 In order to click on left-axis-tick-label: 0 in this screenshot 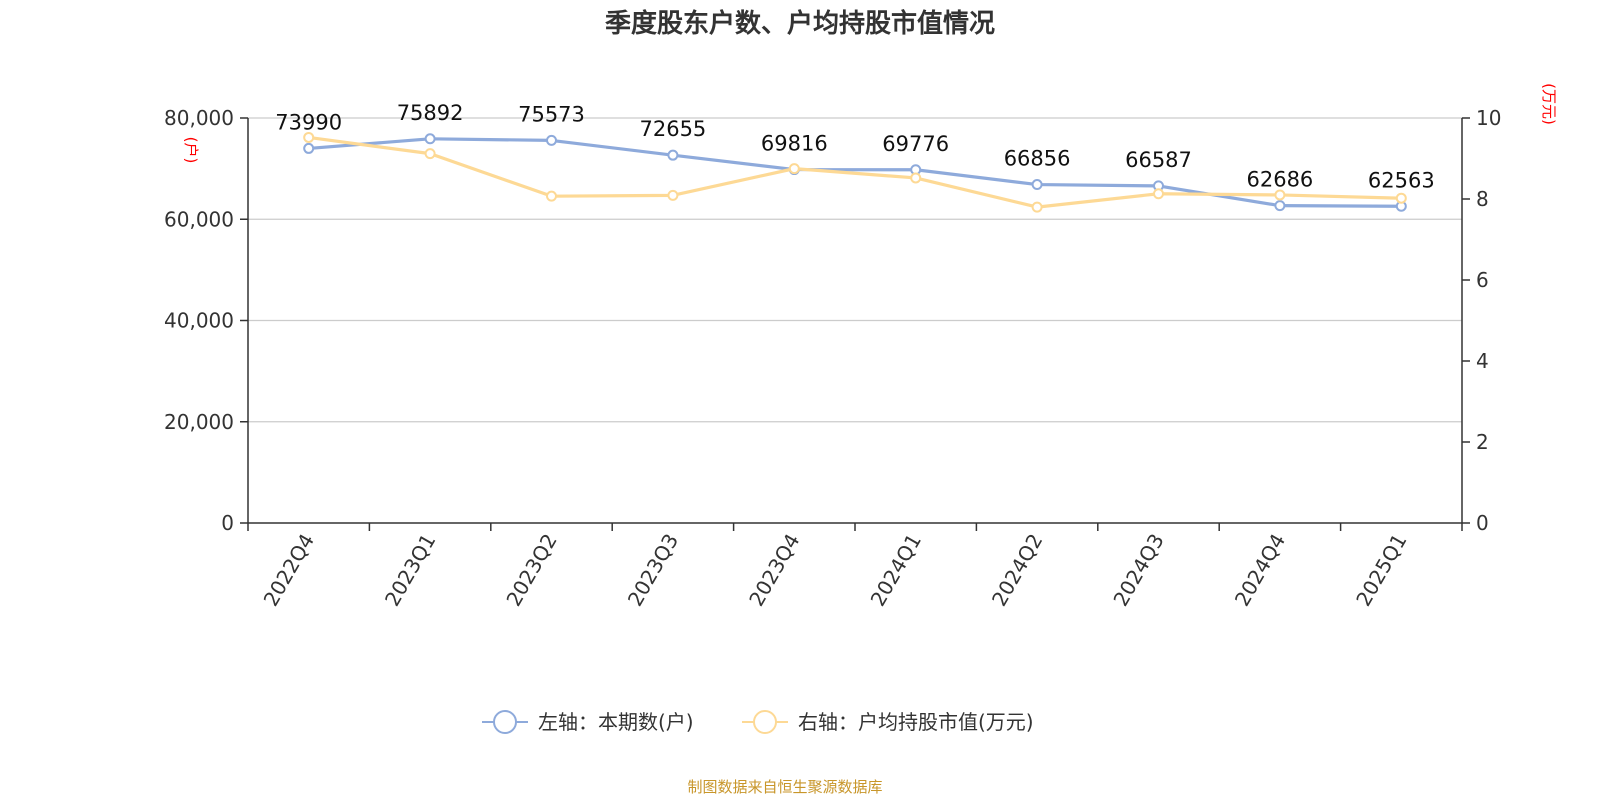, I will do `click(227, 523)`.